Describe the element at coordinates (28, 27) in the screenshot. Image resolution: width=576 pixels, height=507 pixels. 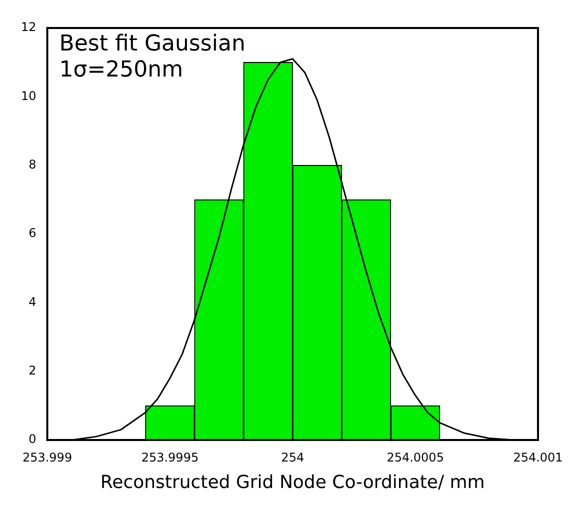
I see `y-tick-label: 12` at that location.